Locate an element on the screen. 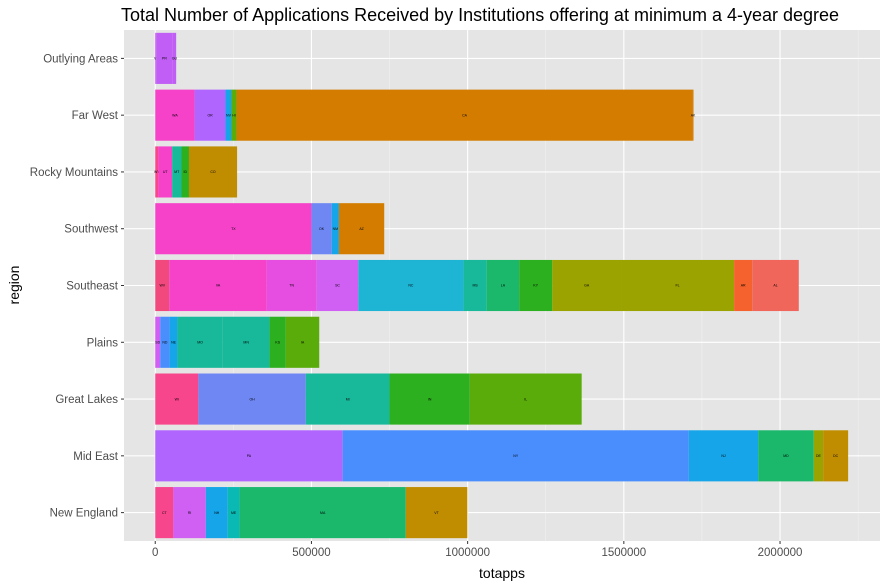  segment-label: WY is located at coordinates (157, 172).